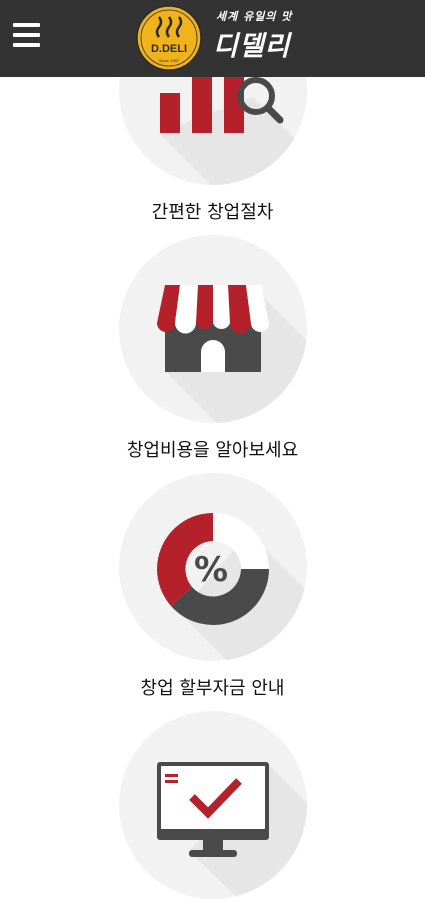 This screenshot has height=903, width=425. What do you see at coordinates (213, 805) in the screenshot?
I see `monitor-checkmark-icon` at bounding box center [213, 805].